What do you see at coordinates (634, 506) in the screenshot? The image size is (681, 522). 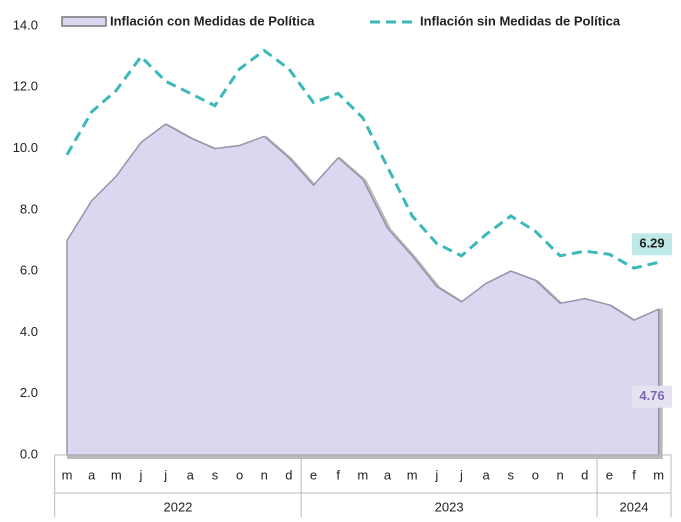 I see `x-group-label: 2024` at bounding box center [634, 506].